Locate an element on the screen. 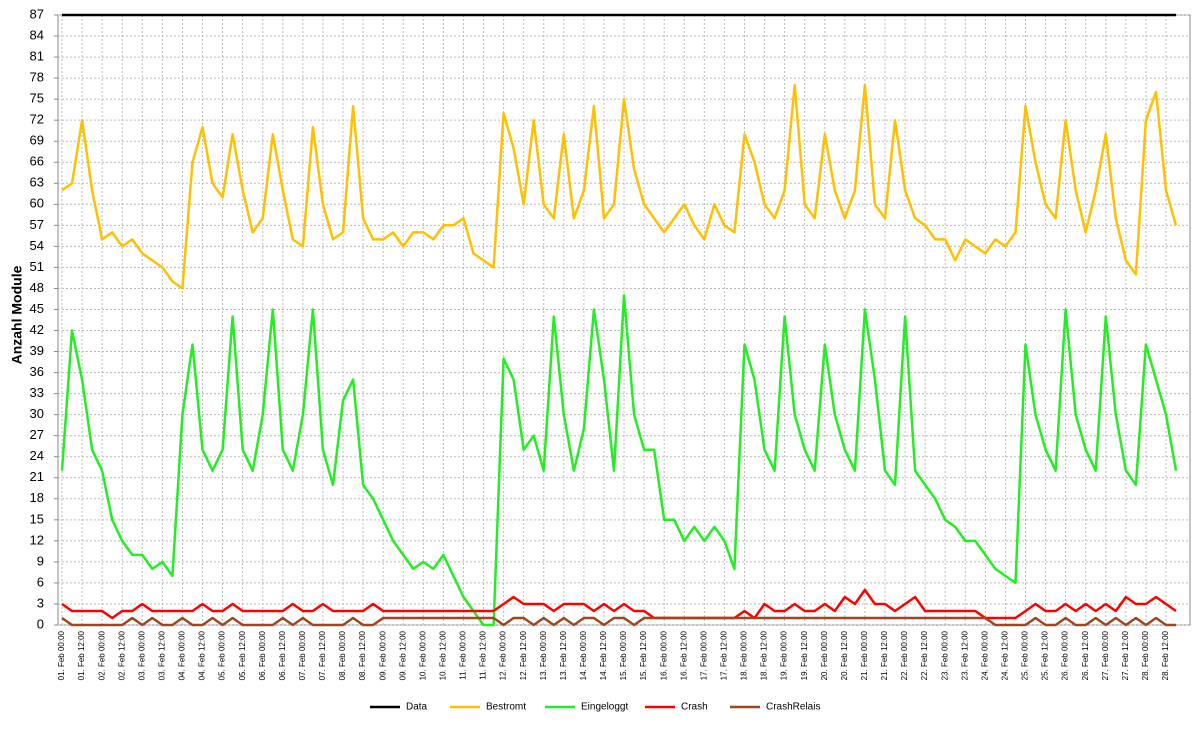 The height and width of the screenshot is (731, 1204). legend-label: Bestromt is located at coordinates (506, 707).